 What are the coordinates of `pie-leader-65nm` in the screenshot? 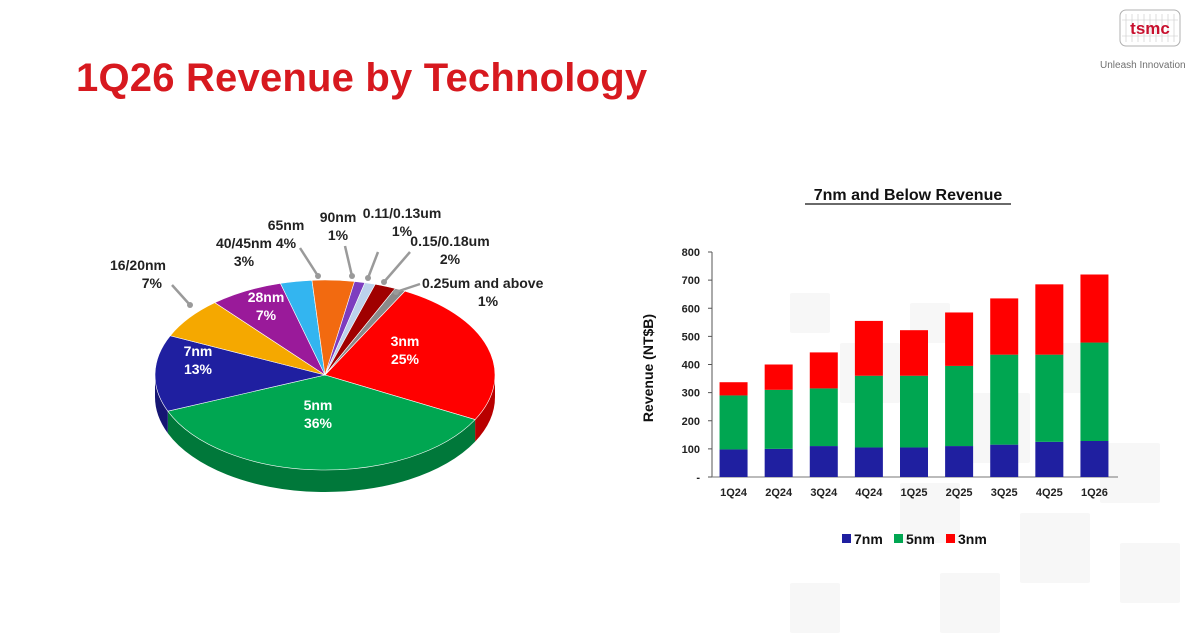 It's located at (309, 262).